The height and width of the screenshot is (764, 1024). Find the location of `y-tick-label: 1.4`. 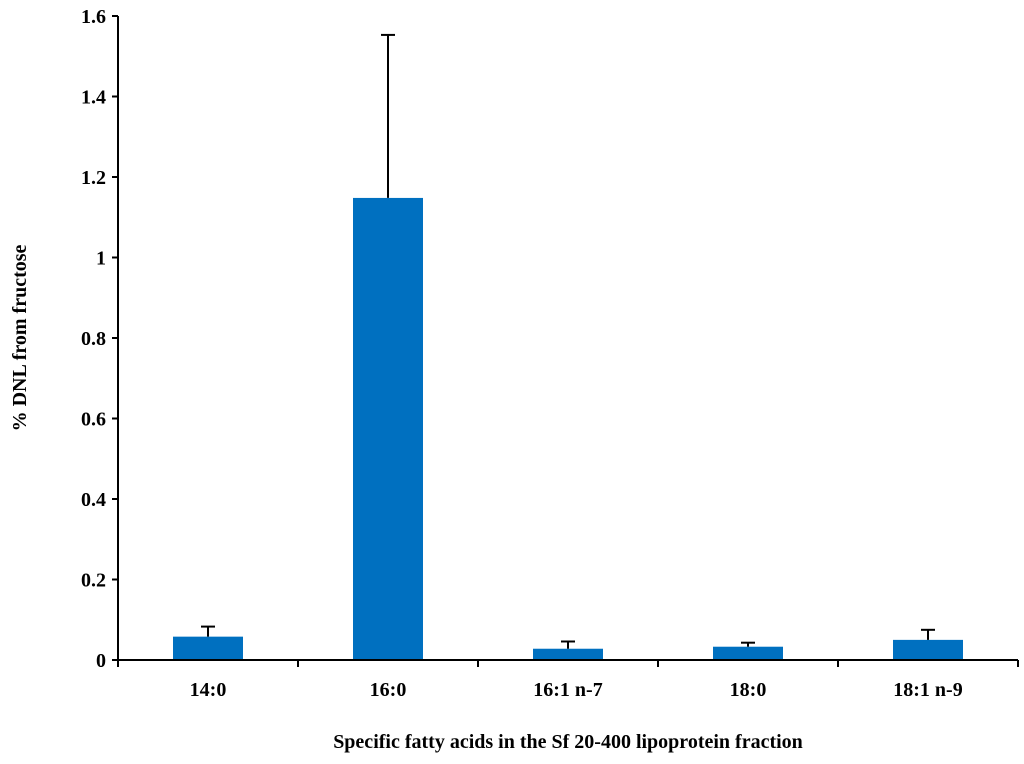

y-tick-label: 1.4 is located at coordinates (93, 98).